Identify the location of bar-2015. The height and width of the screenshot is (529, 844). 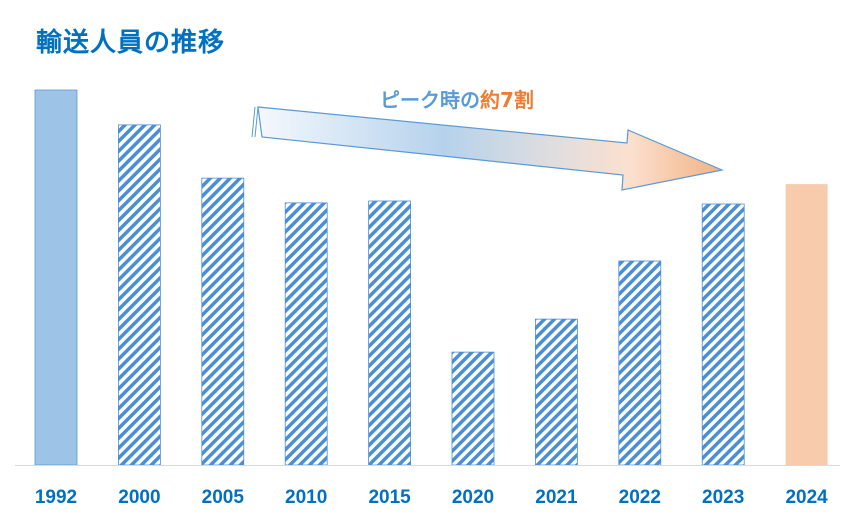
(390, 333).